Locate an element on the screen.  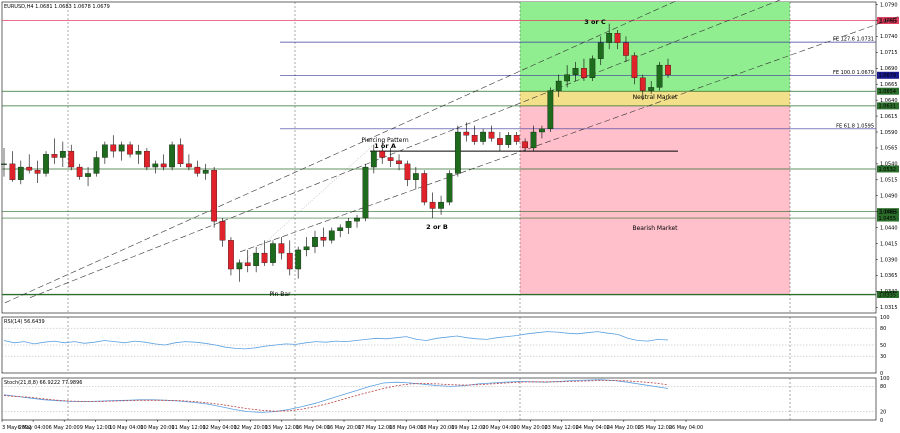
time-axis-tick-label: 25 May 12:00 is located at coordinates (655, 428).